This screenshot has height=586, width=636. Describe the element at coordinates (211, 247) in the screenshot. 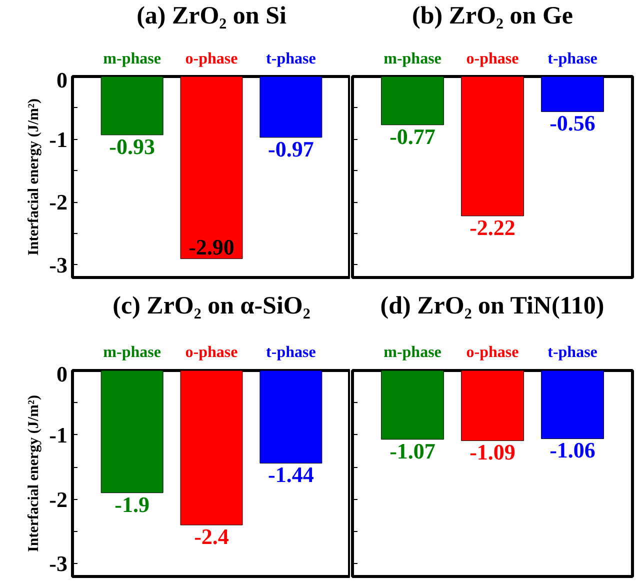

I see `data-label: -2.90` at that location.